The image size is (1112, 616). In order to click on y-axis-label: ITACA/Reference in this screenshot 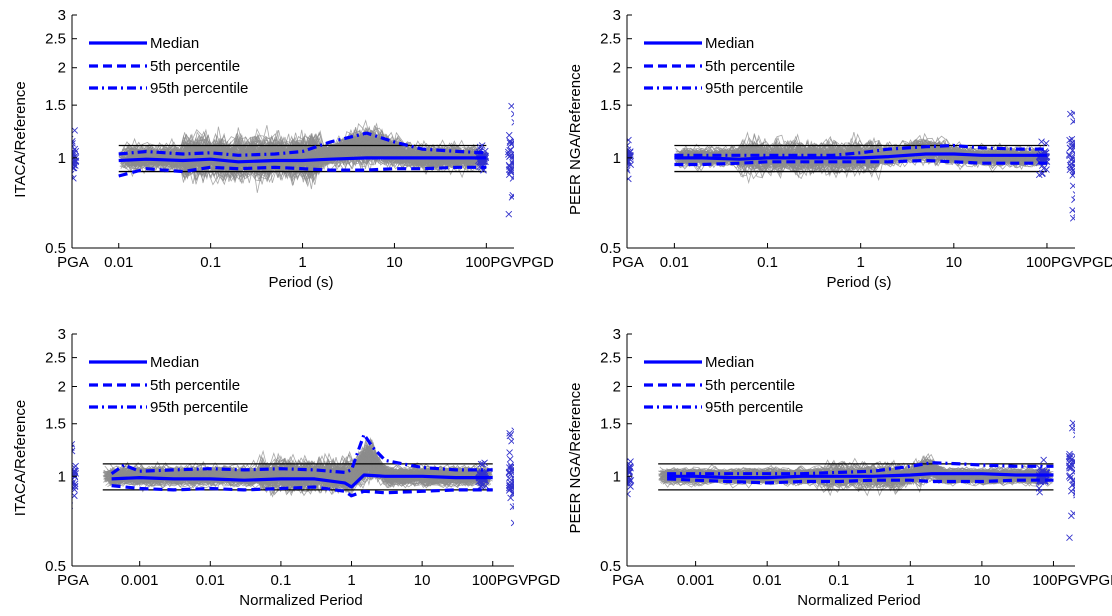, I will do `click(20, 458)`.